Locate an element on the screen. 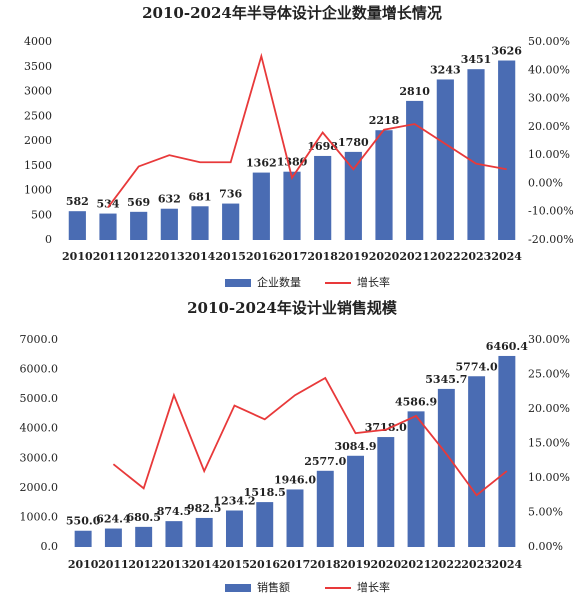  data-label: 5345.7 is located at coordinates (446, 379).